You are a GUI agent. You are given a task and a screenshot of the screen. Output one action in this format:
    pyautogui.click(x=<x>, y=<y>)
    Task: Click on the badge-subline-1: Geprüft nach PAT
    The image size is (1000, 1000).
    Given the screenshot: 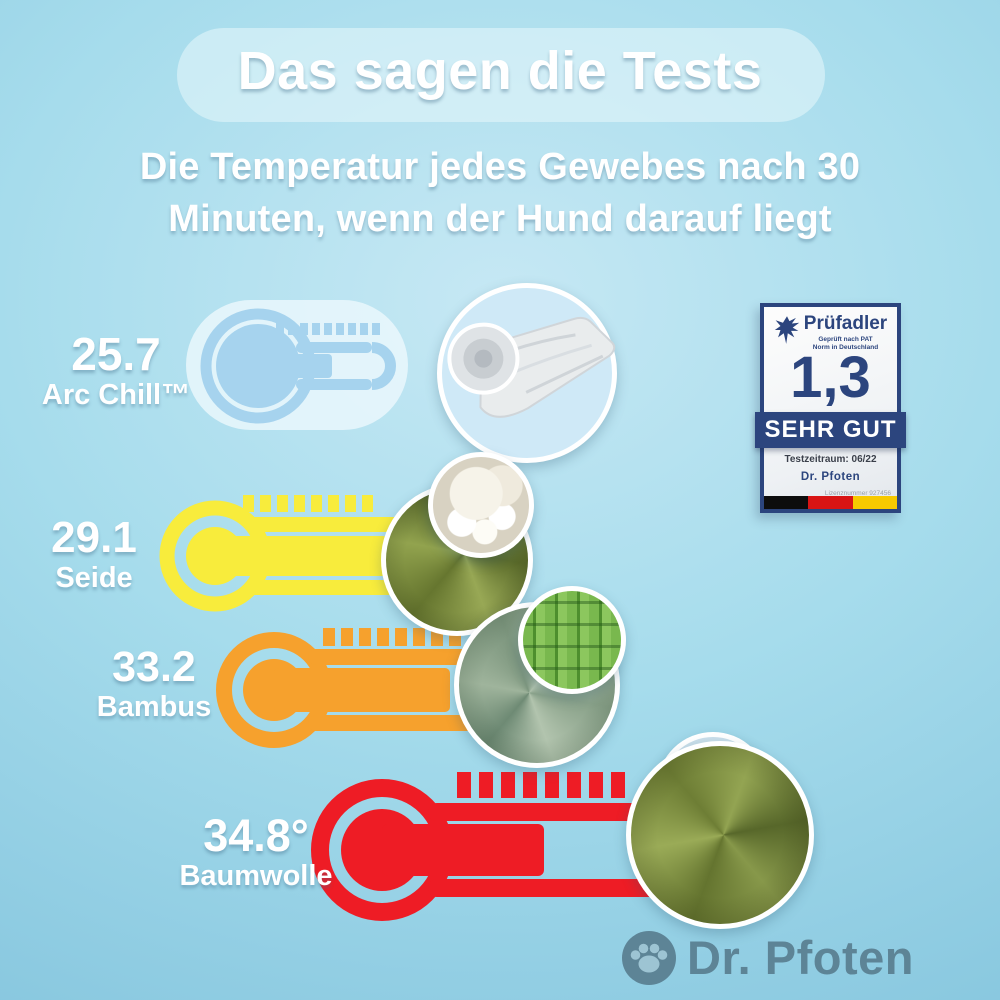 What is the action you would take?
    pyautogui.click(x=845, y=339)
    